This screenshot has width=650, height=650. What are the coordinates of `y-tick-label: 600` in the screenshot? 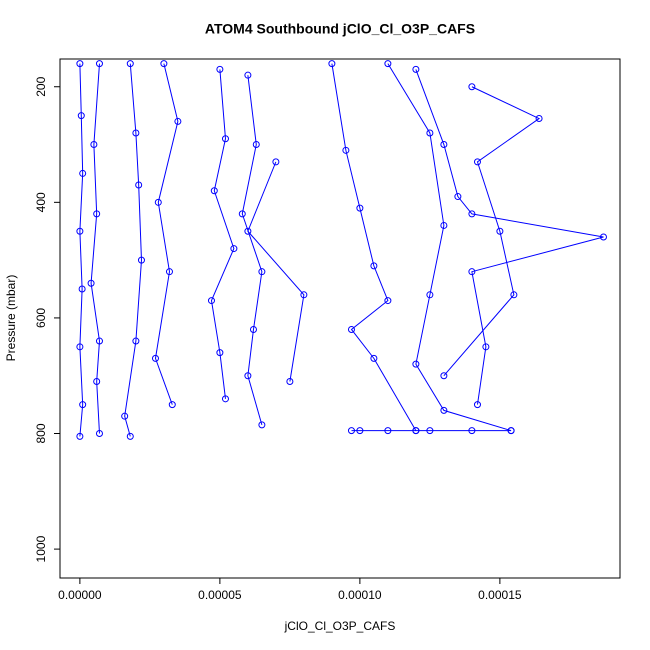 It's located at (41, 318).